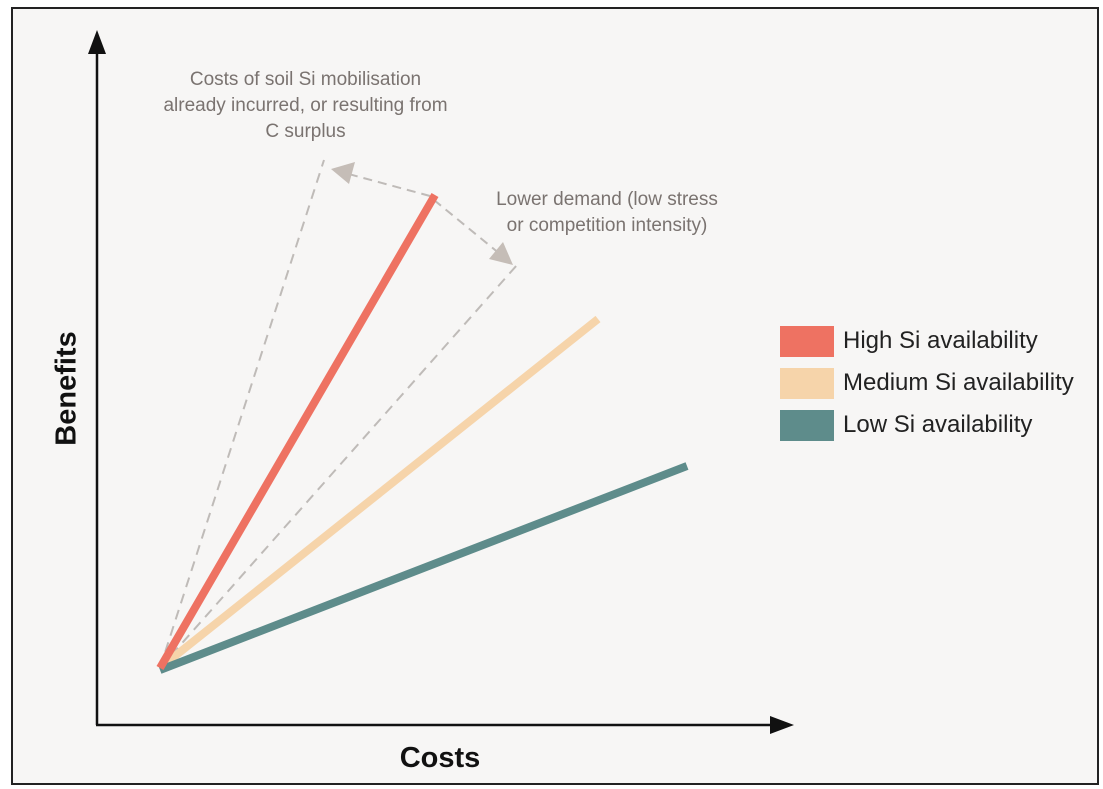 The height and width of the screenshot is (789, 1103). I want to click on y-axis-arrow-icon, so click(97, 42).